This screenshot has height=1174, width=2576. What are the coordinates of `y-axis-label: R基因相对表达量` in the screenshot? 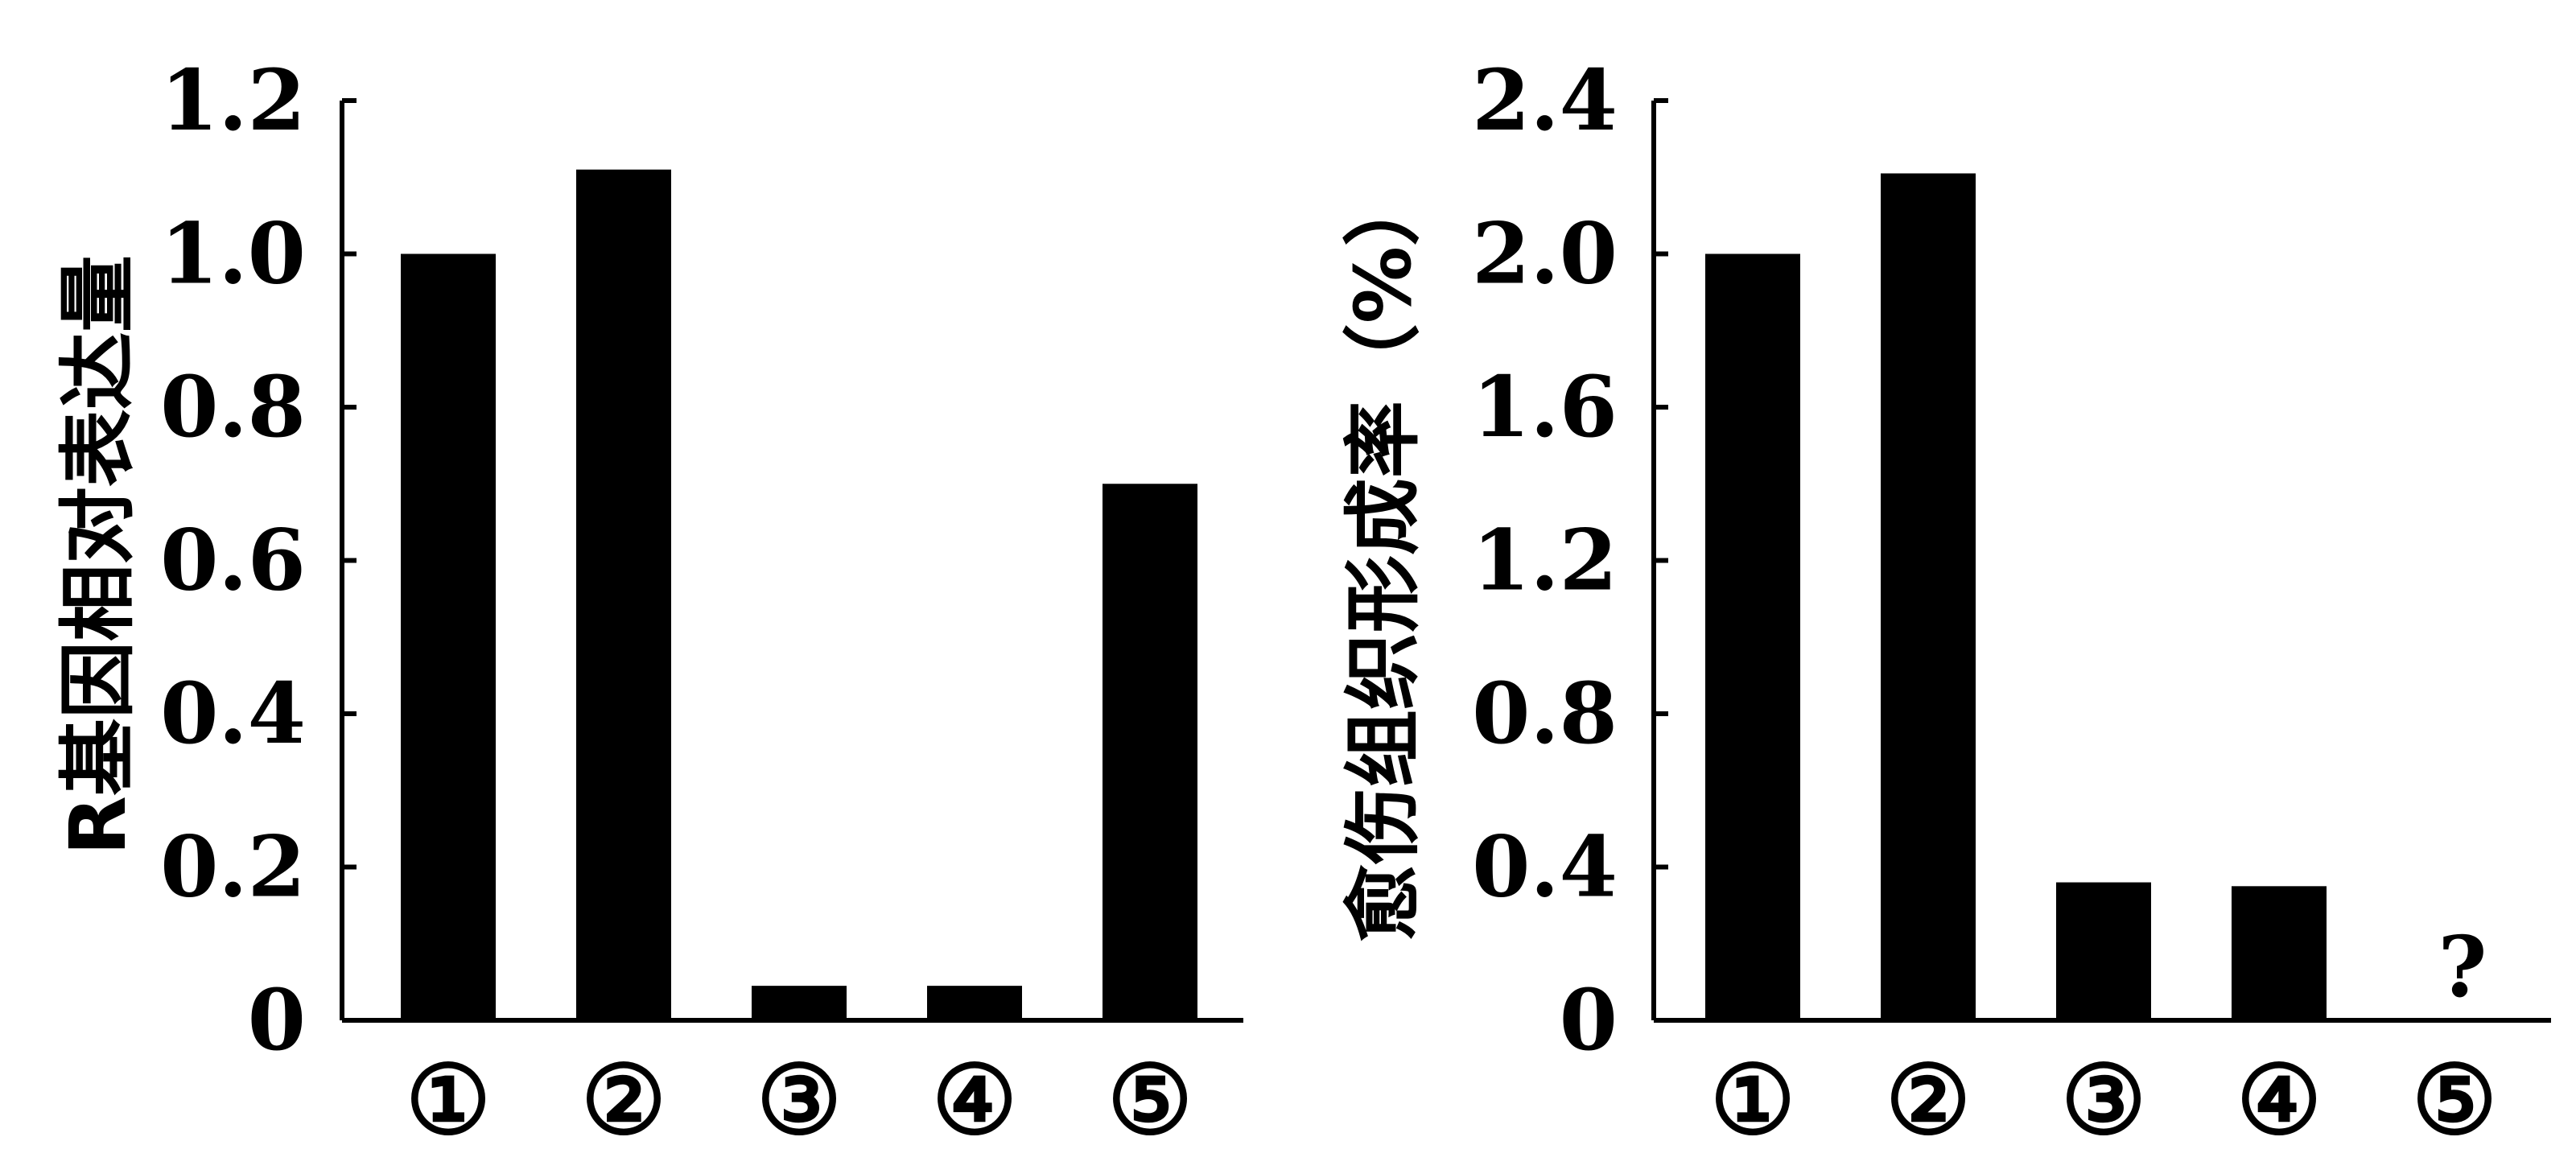 It's located at (98, 555).